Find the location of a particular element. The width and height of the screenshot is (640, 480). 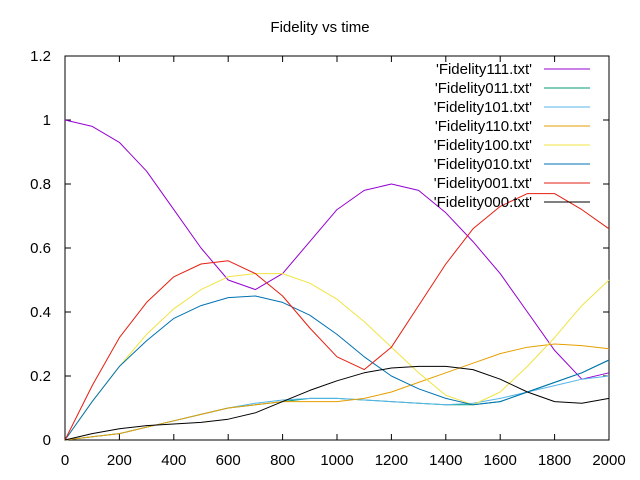

chart-title: Fidelity vs time is located at coordinates (319, 27).